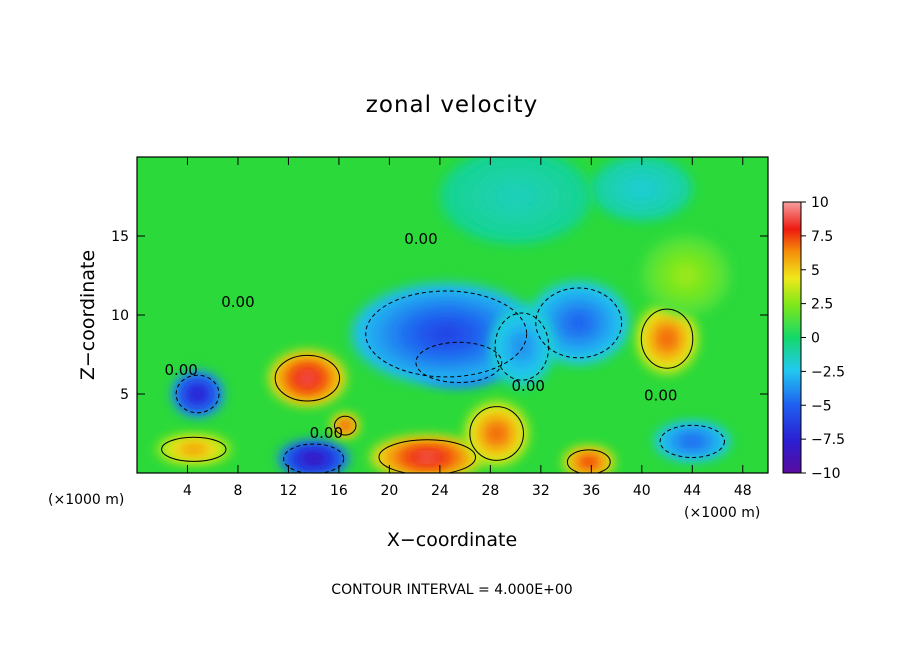 This screenshot has width=904, height=658. Describe the element at coordinates (815, 271) in the screenshot. I see `colorbar-tick-label-2: 5` at that location.